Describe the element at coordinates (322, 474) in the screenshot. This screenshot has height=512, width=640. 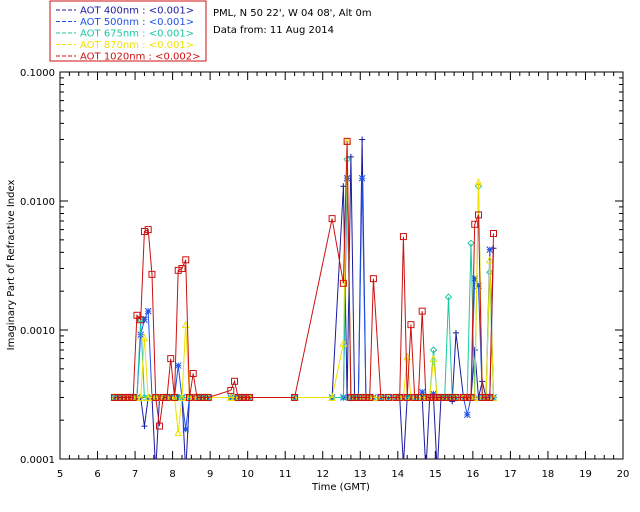
I see `x-tick-label: 12` at that location.